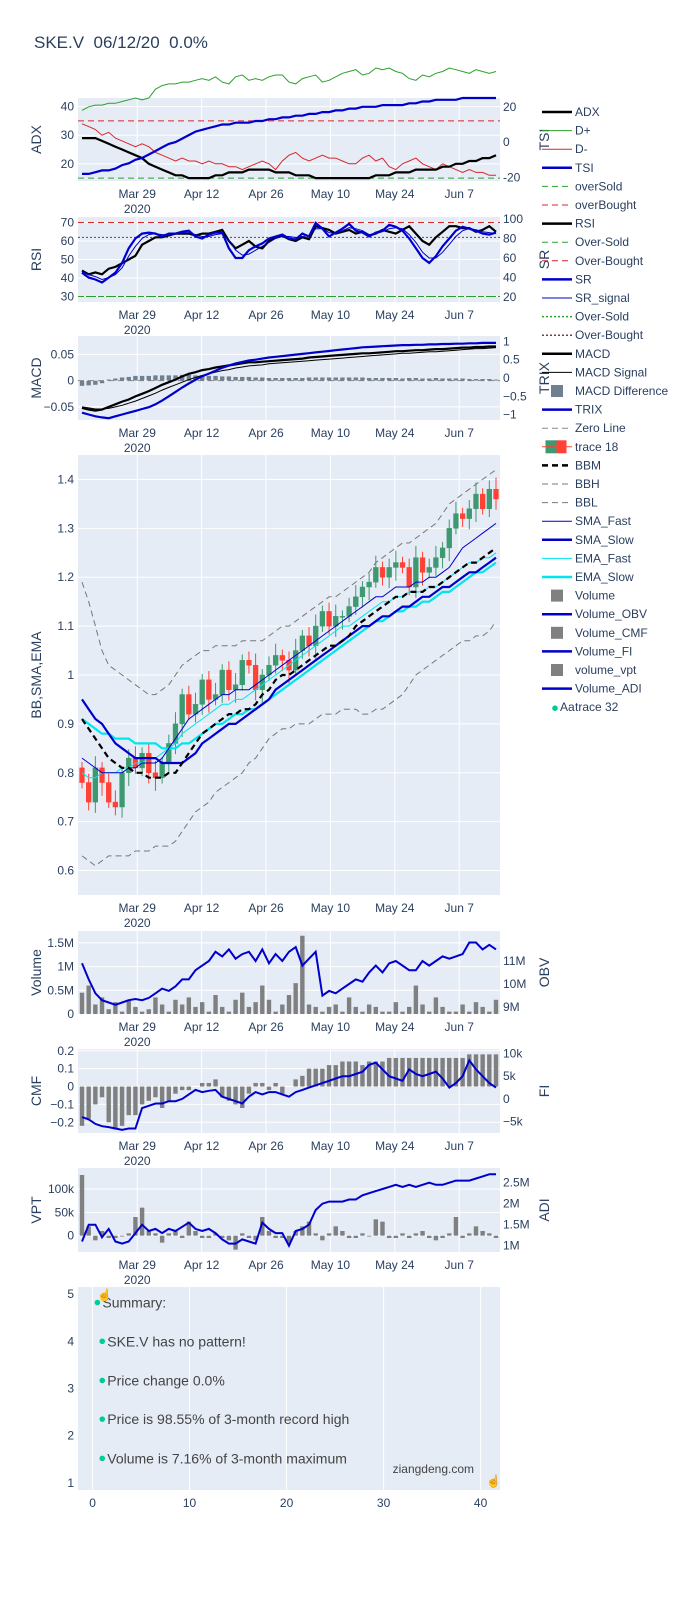  Describe the element at coordinates (609, 335) in the screenshot. I see `legend-label: Over-Bought` at that location.